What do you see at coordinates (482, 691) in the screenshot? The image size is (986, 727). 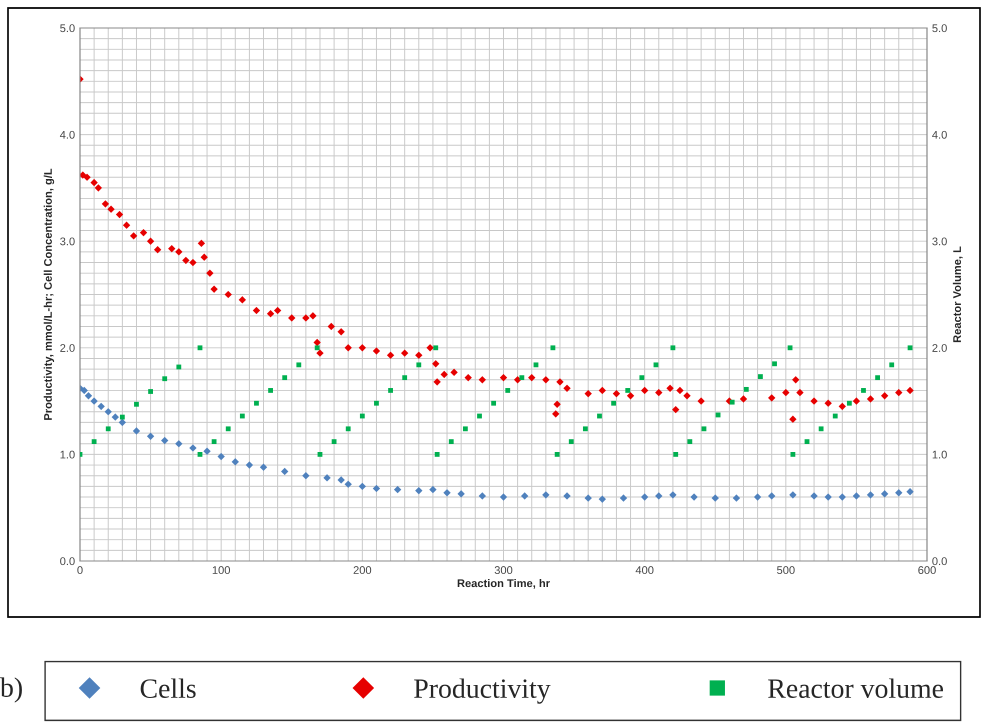 I see `legend-label: Productivity` at bounding box center [482, 691].